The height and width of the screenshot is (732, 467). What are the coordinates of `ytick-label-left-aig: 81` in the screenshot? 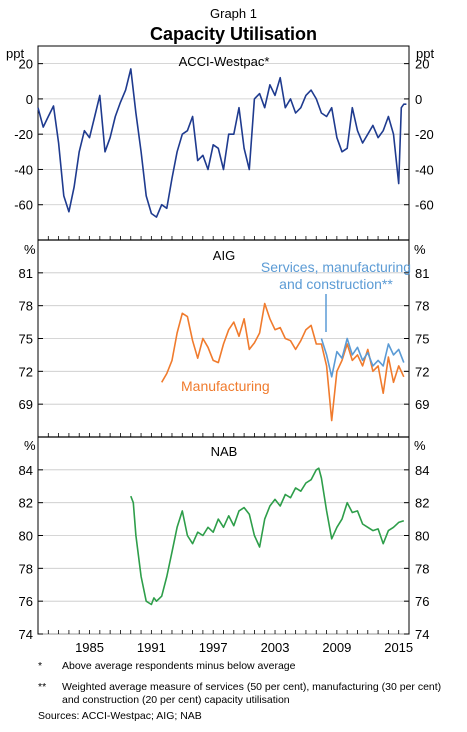 It's located at (26, 273).